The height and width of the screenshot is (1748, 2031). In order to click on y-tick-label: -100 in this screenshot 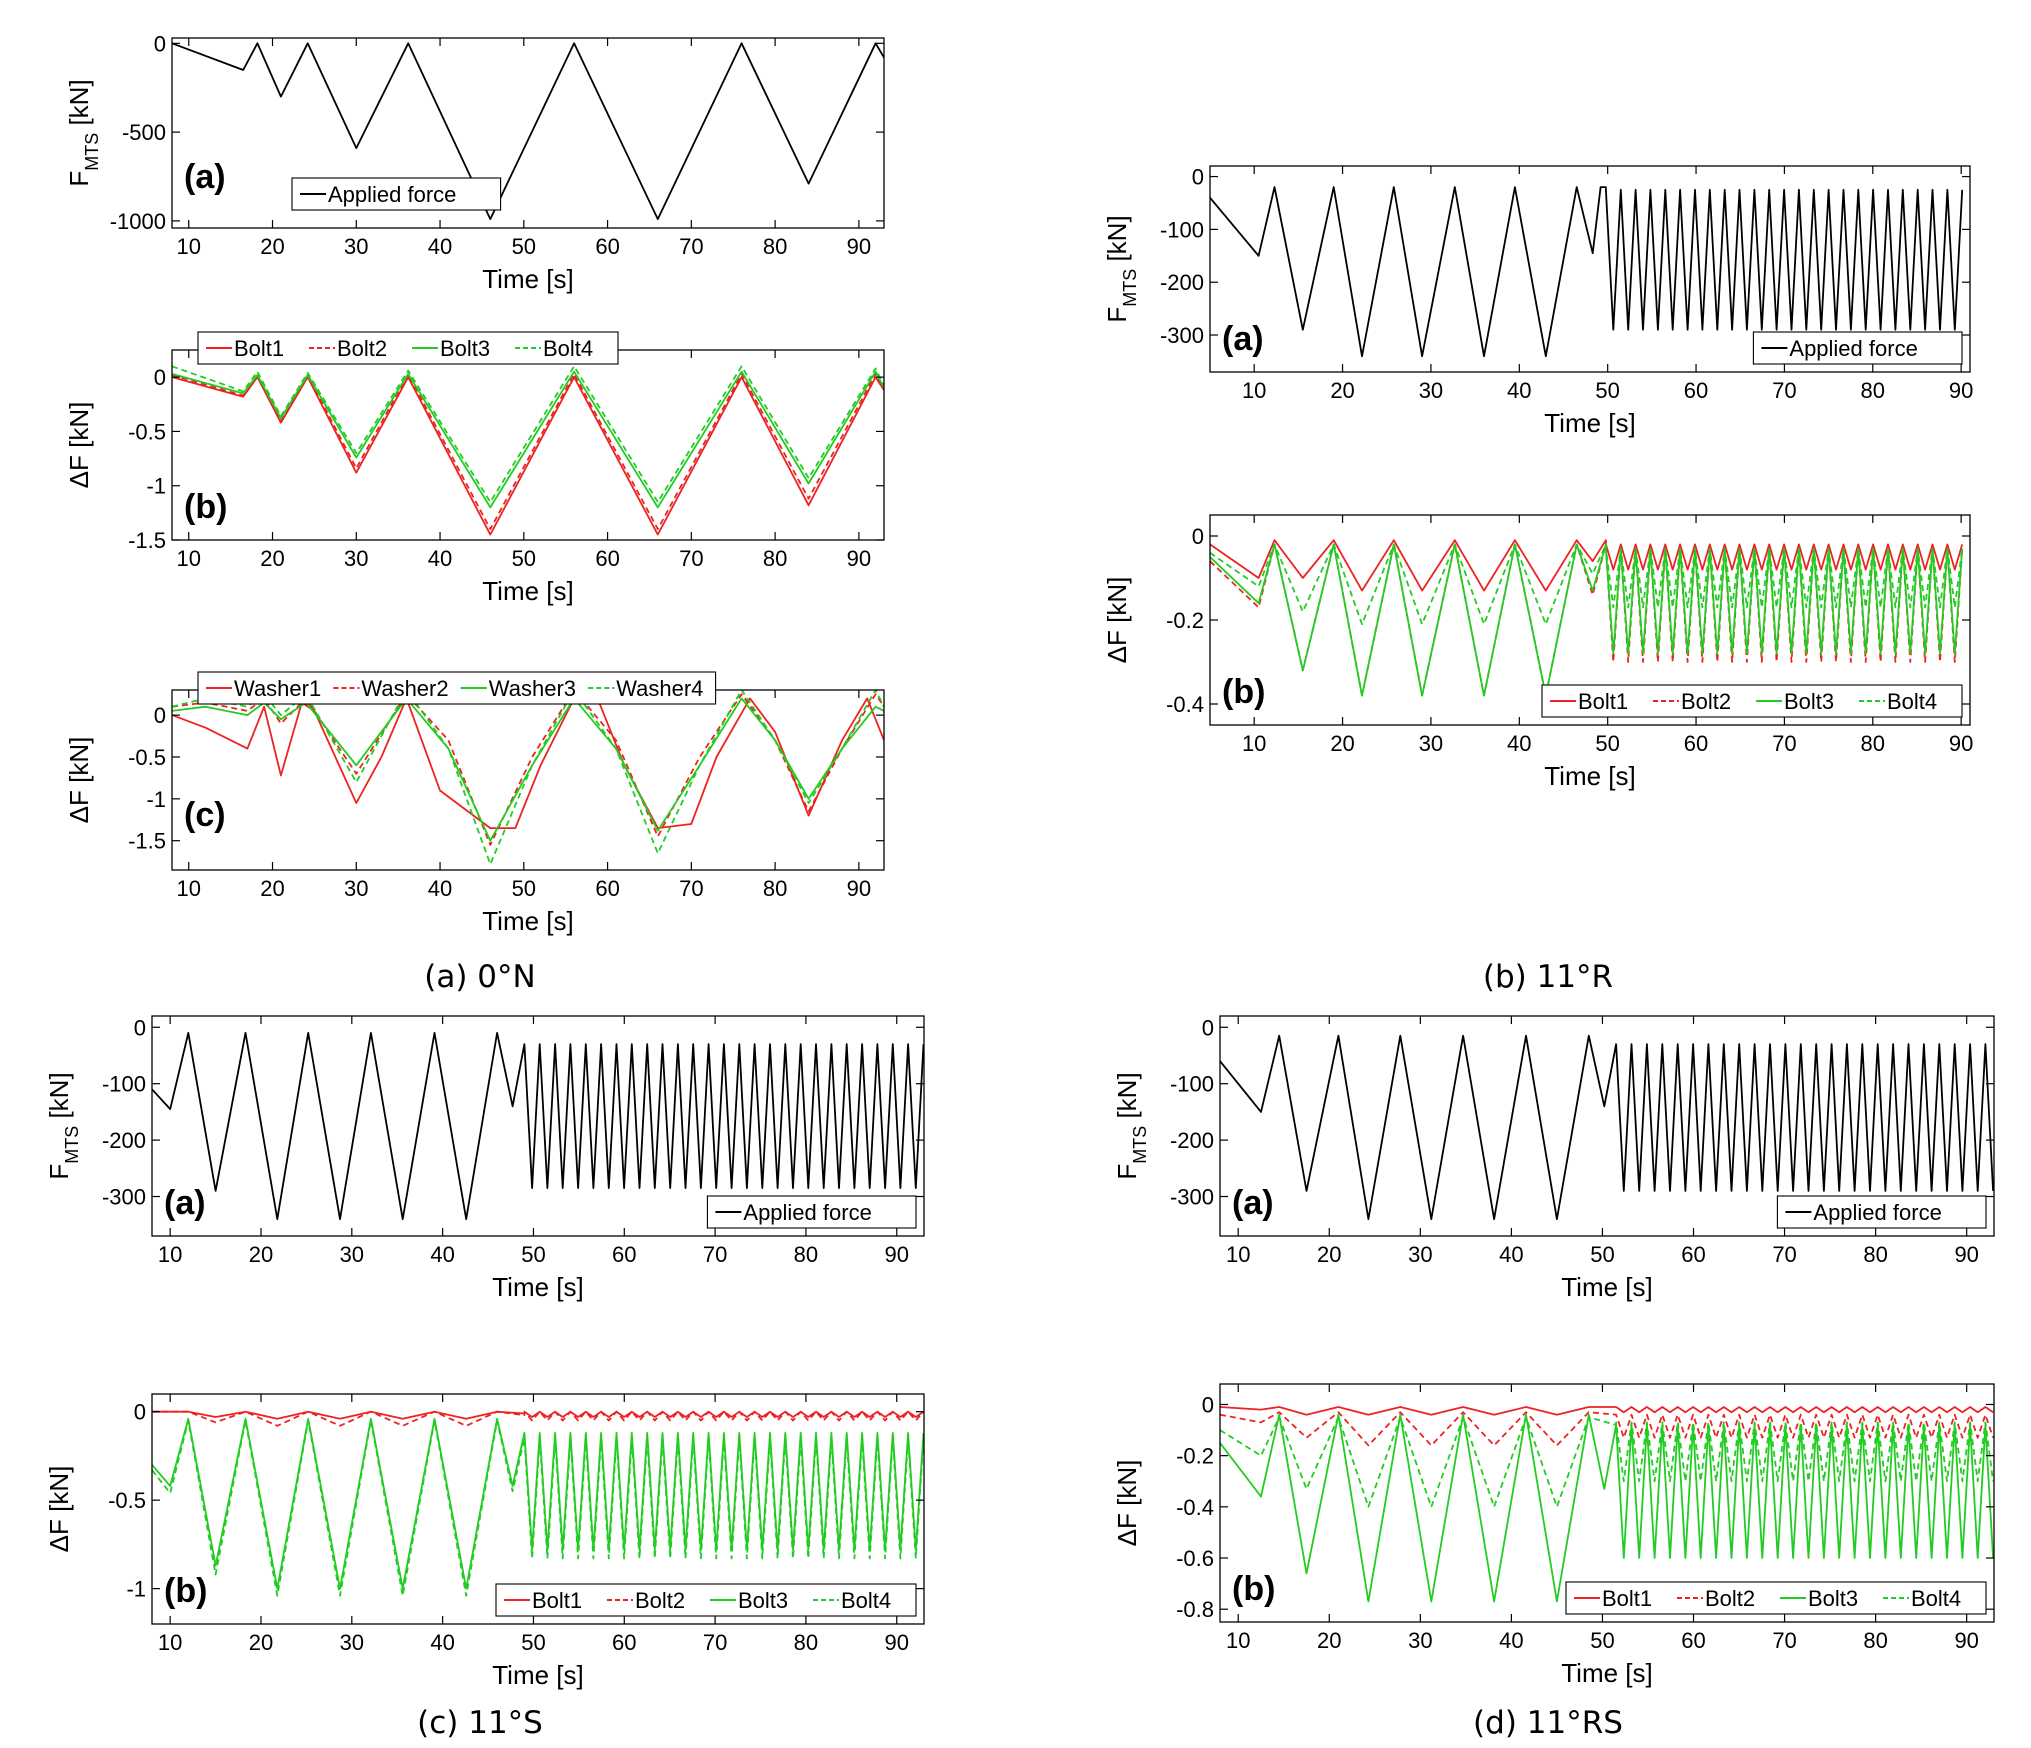, I will do `click(1192, 1084)`.